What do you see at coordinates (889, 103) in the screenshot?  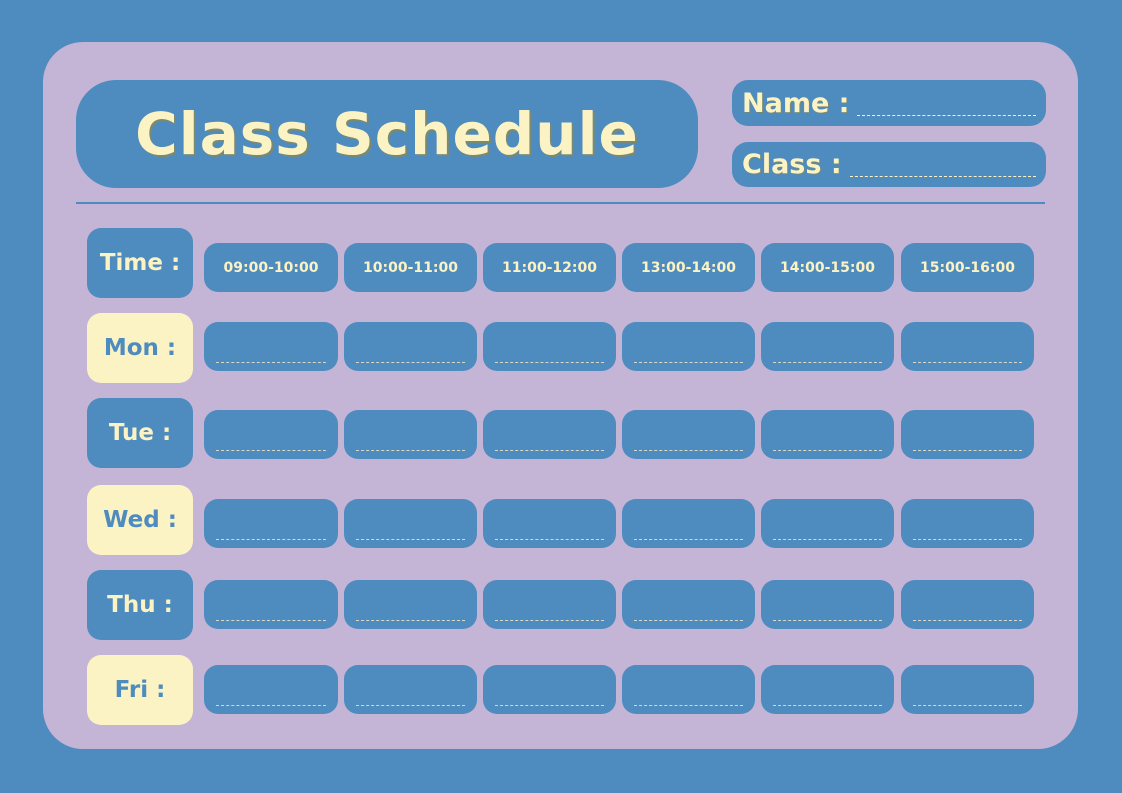 I see `name-field: Name :` at bounding box center [889, 103].